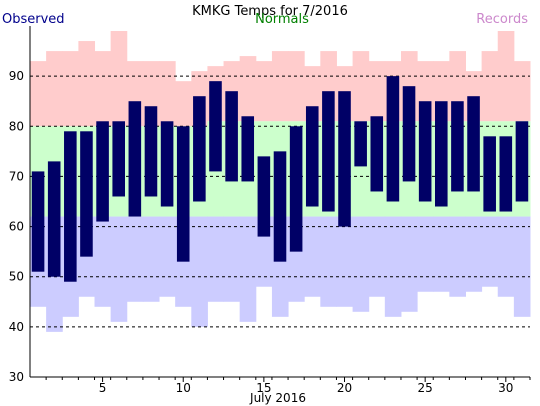 The height and width of the screenshot is (406, 540). I want to click on x-tick-label: 15, so click(263, 388).